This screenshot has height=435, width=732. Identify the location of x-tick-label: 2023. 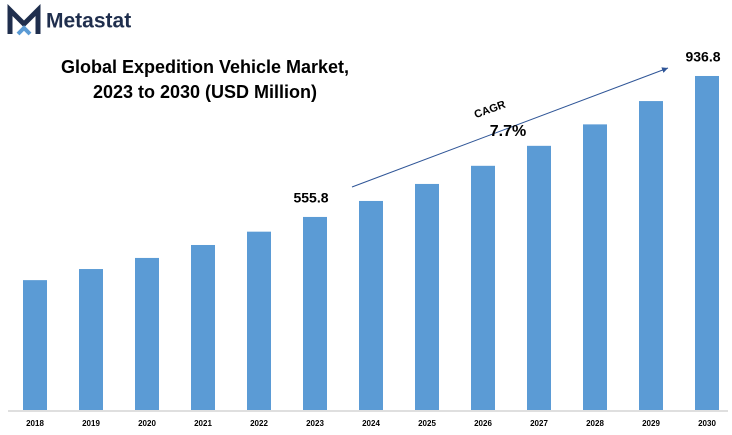
(315, 423).